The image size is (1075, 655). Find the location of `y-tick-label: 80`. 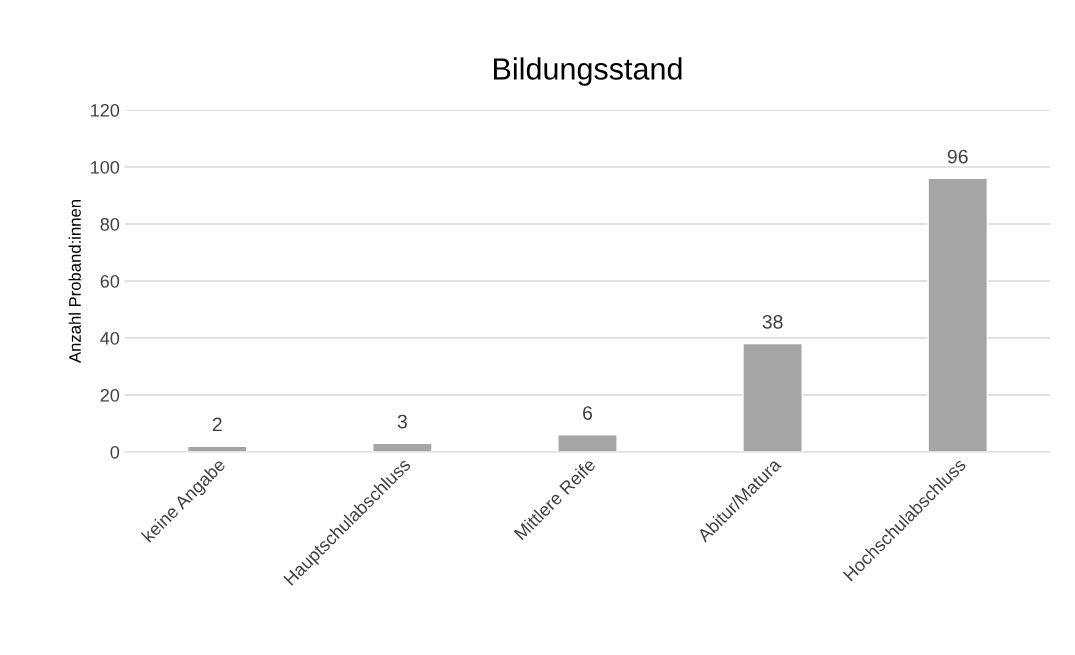

y-tick-label: 80 is located at coordinates (110, 224).